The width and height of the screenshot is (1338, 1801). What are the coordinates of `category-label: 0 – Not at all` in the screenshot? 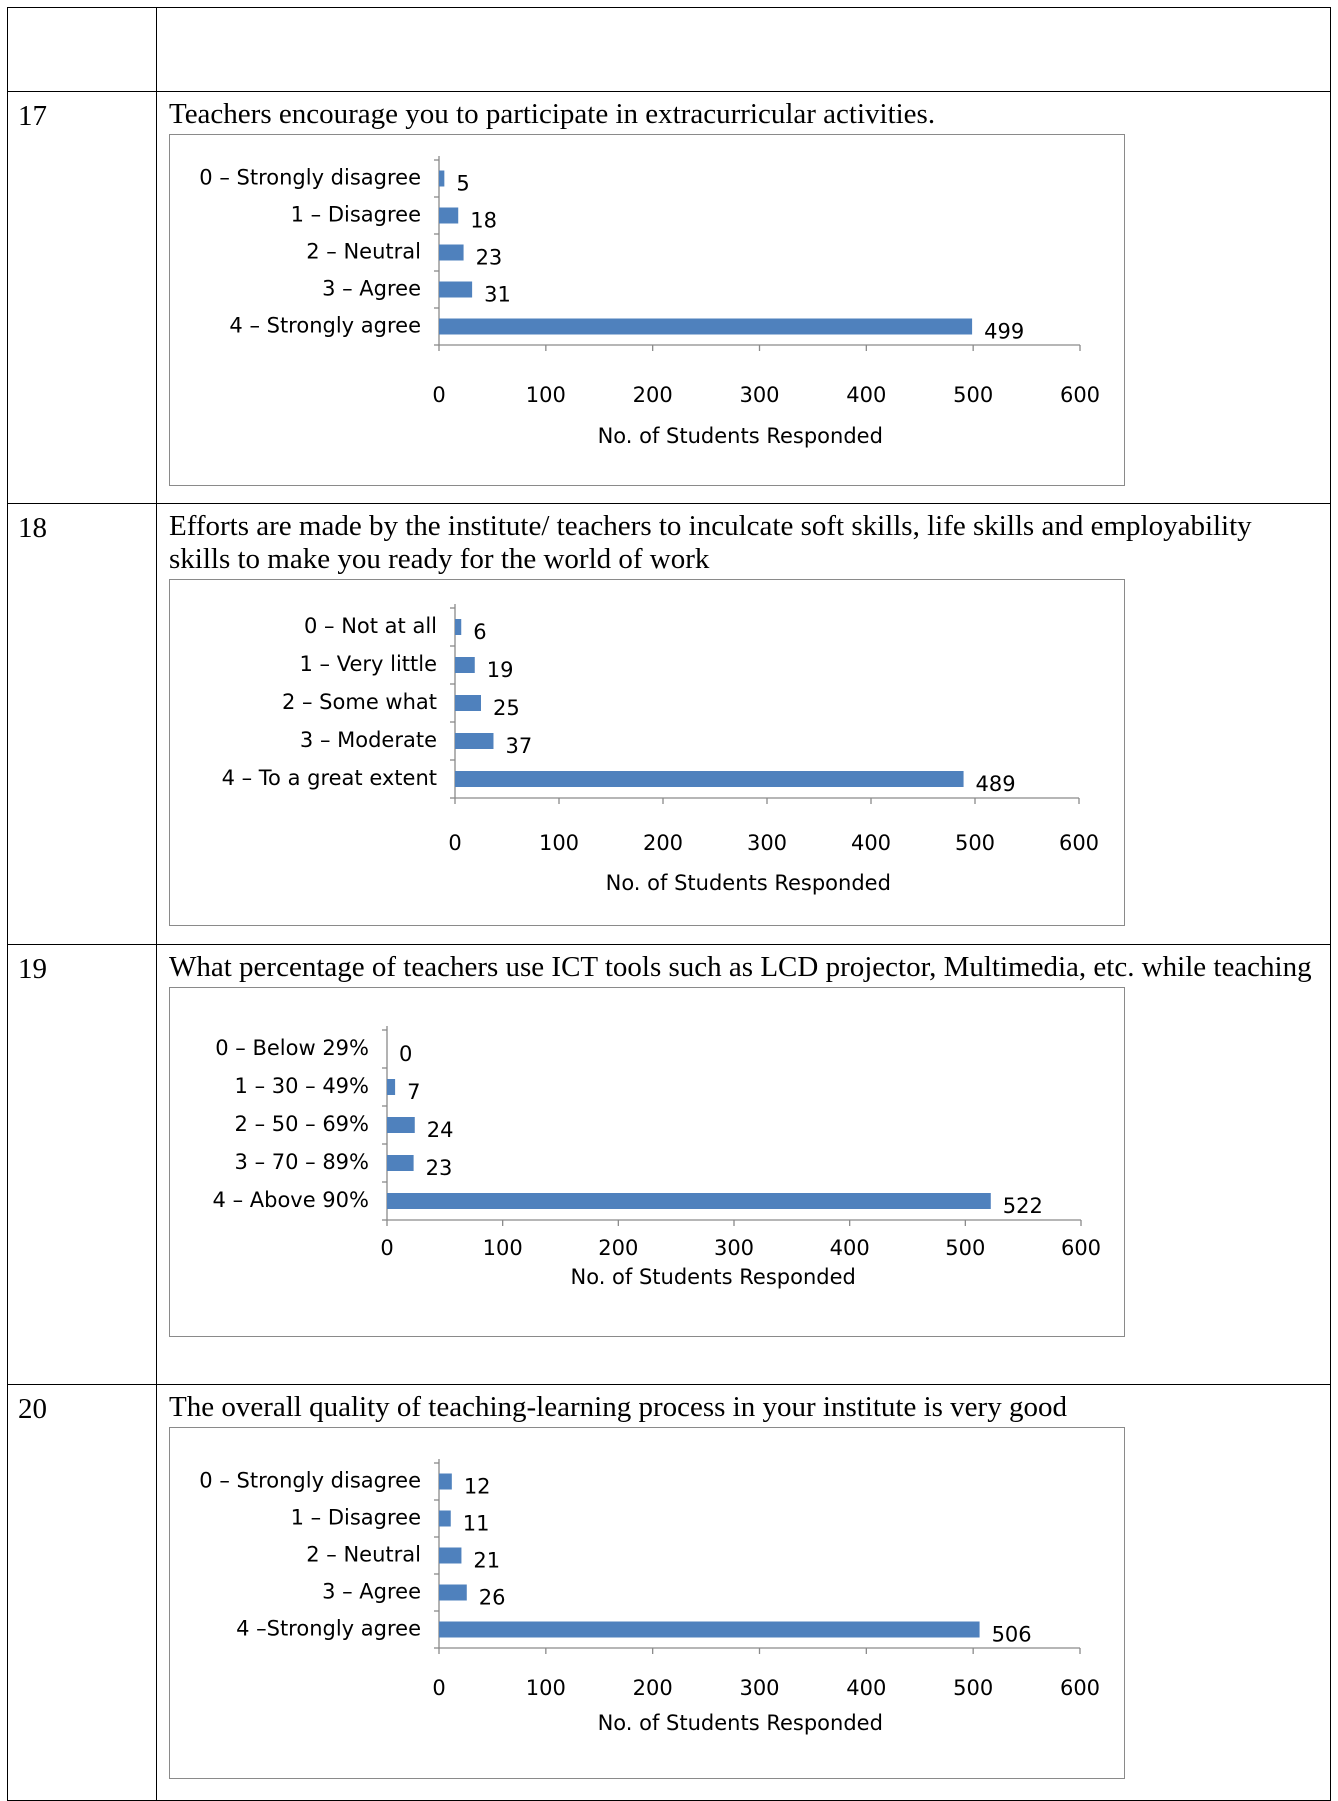 It's located at (370, 626).